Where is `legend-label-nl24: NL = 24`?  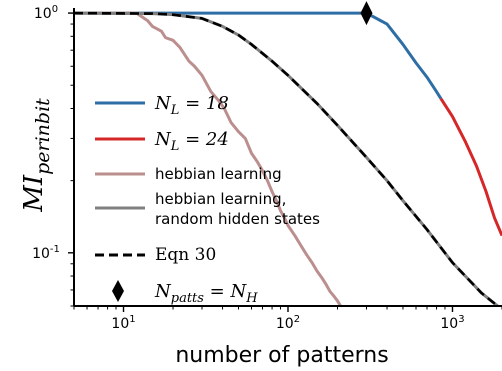 legend-label-nl24: NL = 24 is located at coordinates (191, 141).